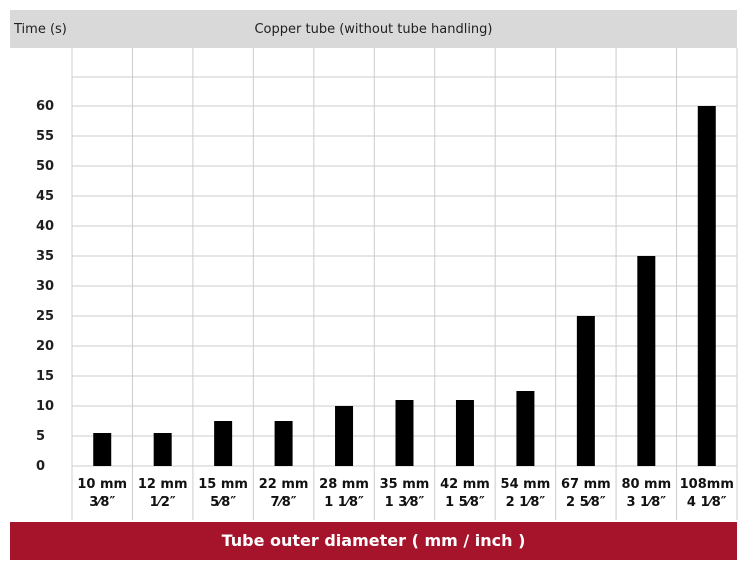 The width and height of the screenshot is (747, 569). What do you see at coordinates (40, 466) in the screenshot?
I see `y-tick-label: 0` at bounding box center [40, 466].